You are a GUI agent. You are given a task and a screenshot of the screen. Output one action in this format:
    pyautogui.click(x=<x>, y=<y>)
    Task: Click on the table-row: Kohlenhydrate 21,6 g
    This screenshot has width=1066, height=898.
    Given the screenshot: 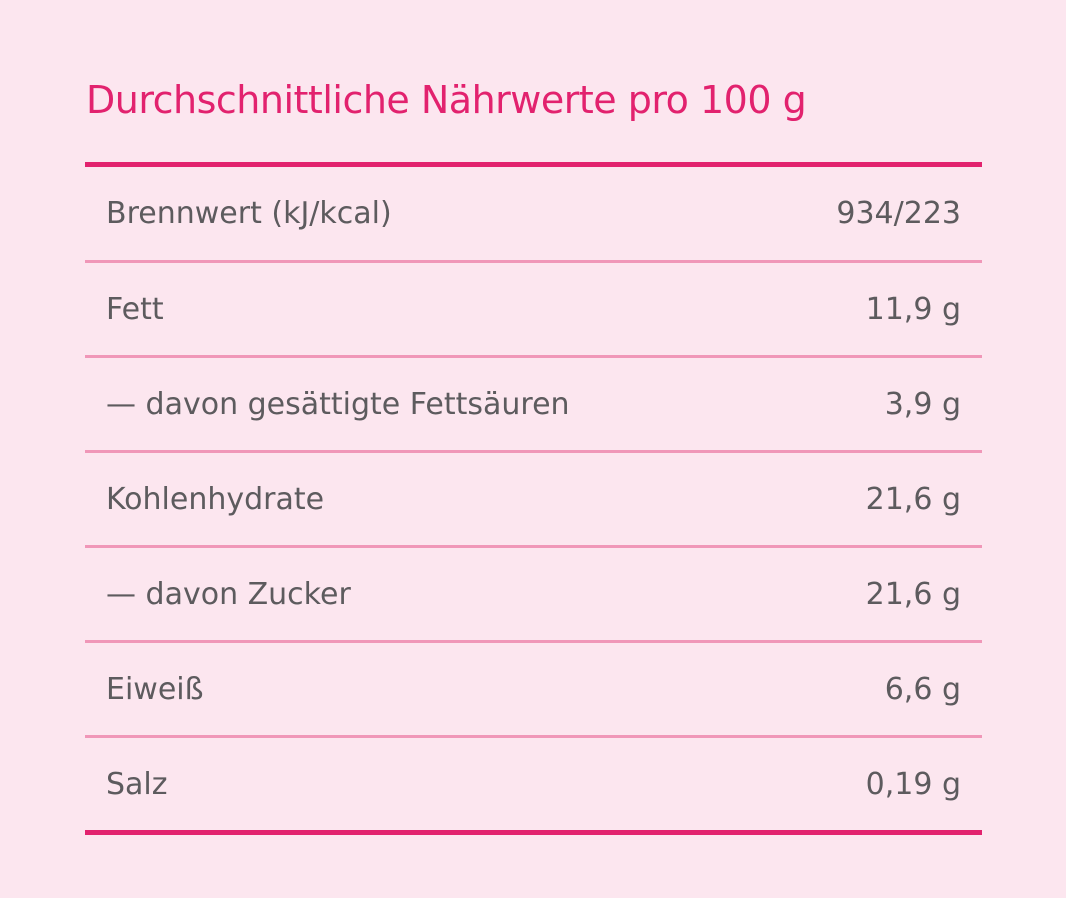 What is the action you would take?
    pyautogui.click(x=533, y=497)
    